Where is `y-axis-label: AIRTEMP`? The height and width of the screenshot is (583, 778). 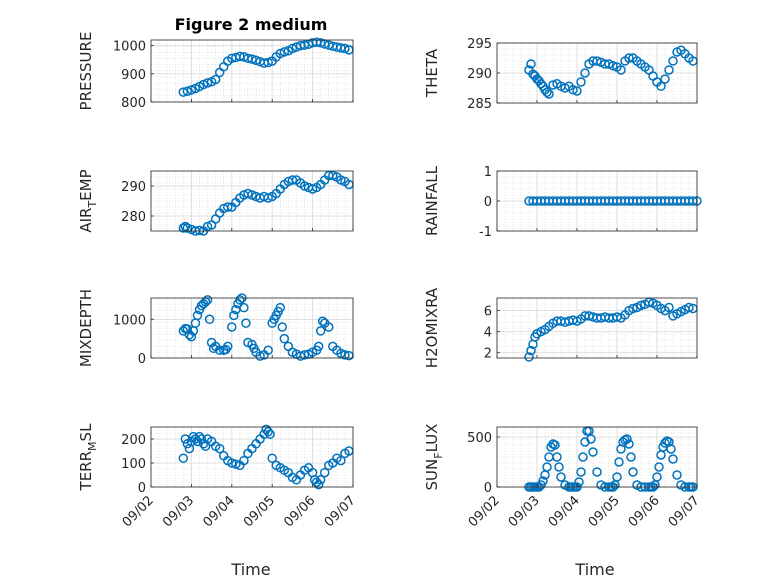 y-axis-label: AIRTEMP is located at coordinates (88, 200).